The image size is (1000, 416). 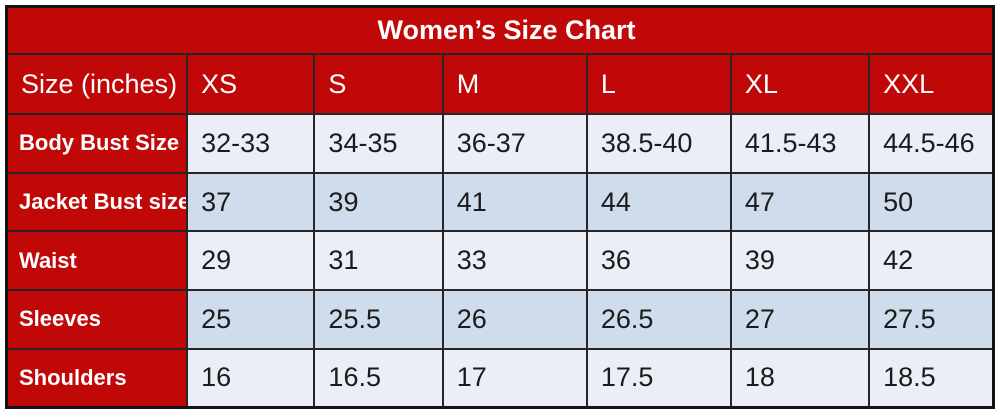 What do you see at coordinates (251, 319) in the screenshot?
I see `data-cell: 25` at bounding box center [251, 319].